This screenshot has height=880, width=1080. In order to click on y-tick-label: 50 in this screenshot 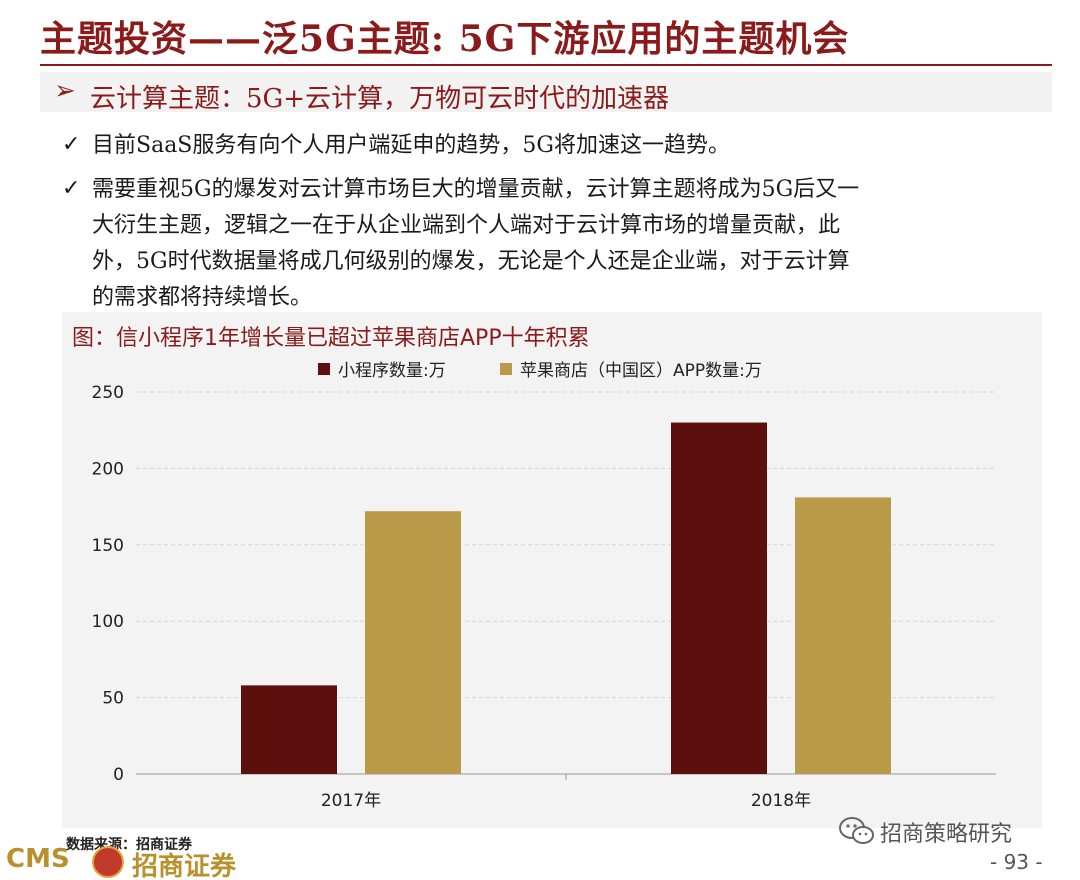, I will do `click(113, 699)`.